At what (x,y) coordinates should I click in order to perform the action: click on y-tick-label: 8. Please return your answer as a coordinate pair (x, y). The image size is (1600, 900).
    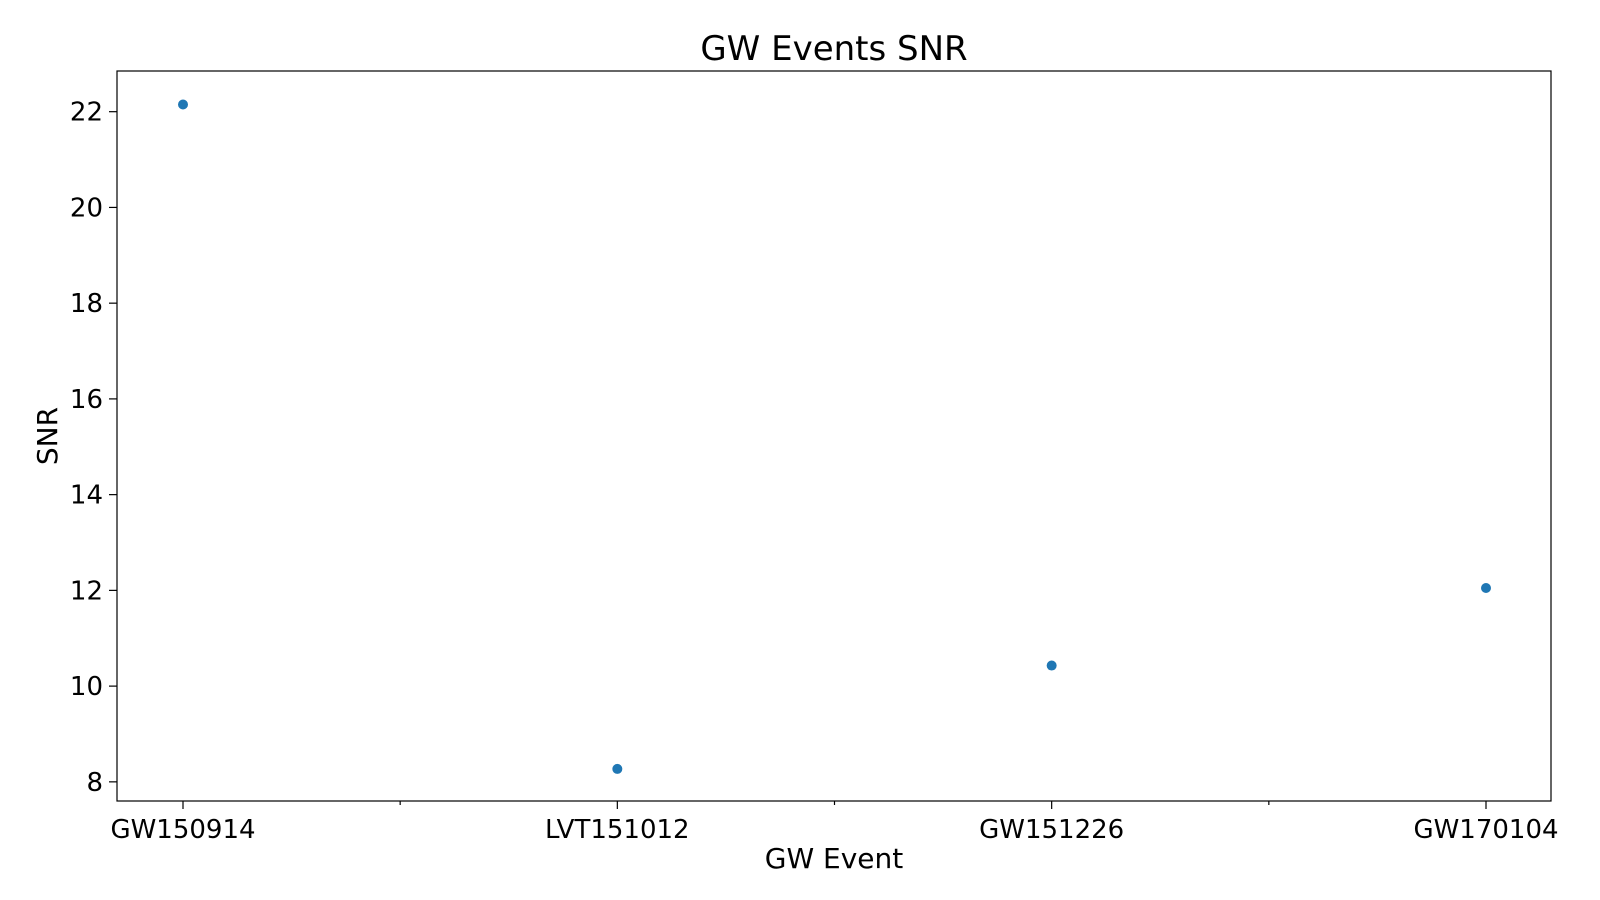
    Looking at the image, I should click on (94, 783).